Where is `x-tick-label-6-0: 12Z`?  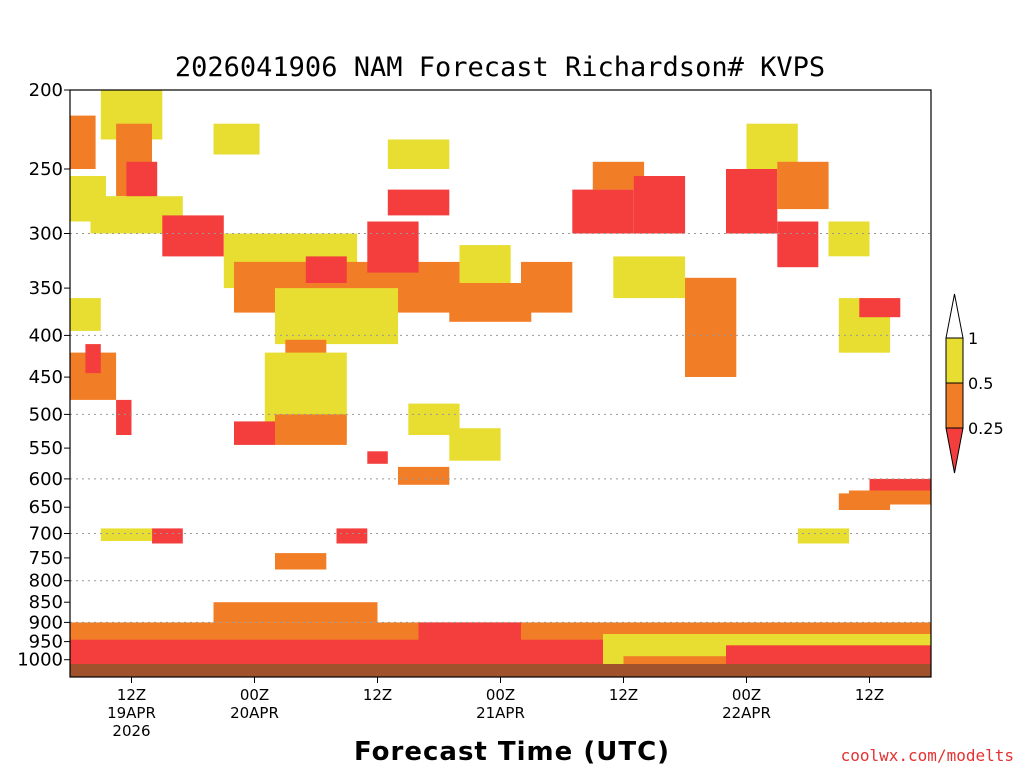
x-tick-label-6-0: 12Z is located at coordinates (869, 695).